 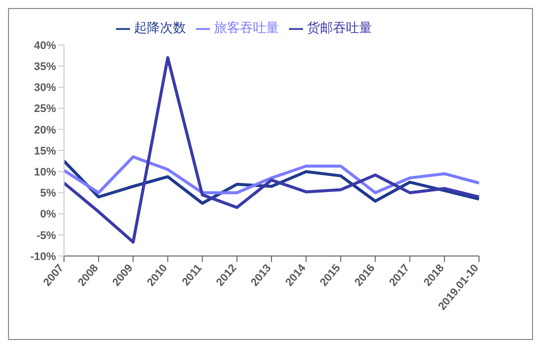 What do you see at coordinates (160, 27) in the screenshot?
I see `legend-label: 起降次数` at bounding box center [160, 27].